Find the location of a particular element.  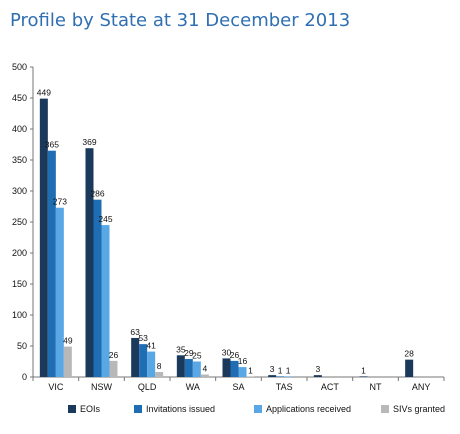

data-label: 16 is located at coordinates (243, 361).